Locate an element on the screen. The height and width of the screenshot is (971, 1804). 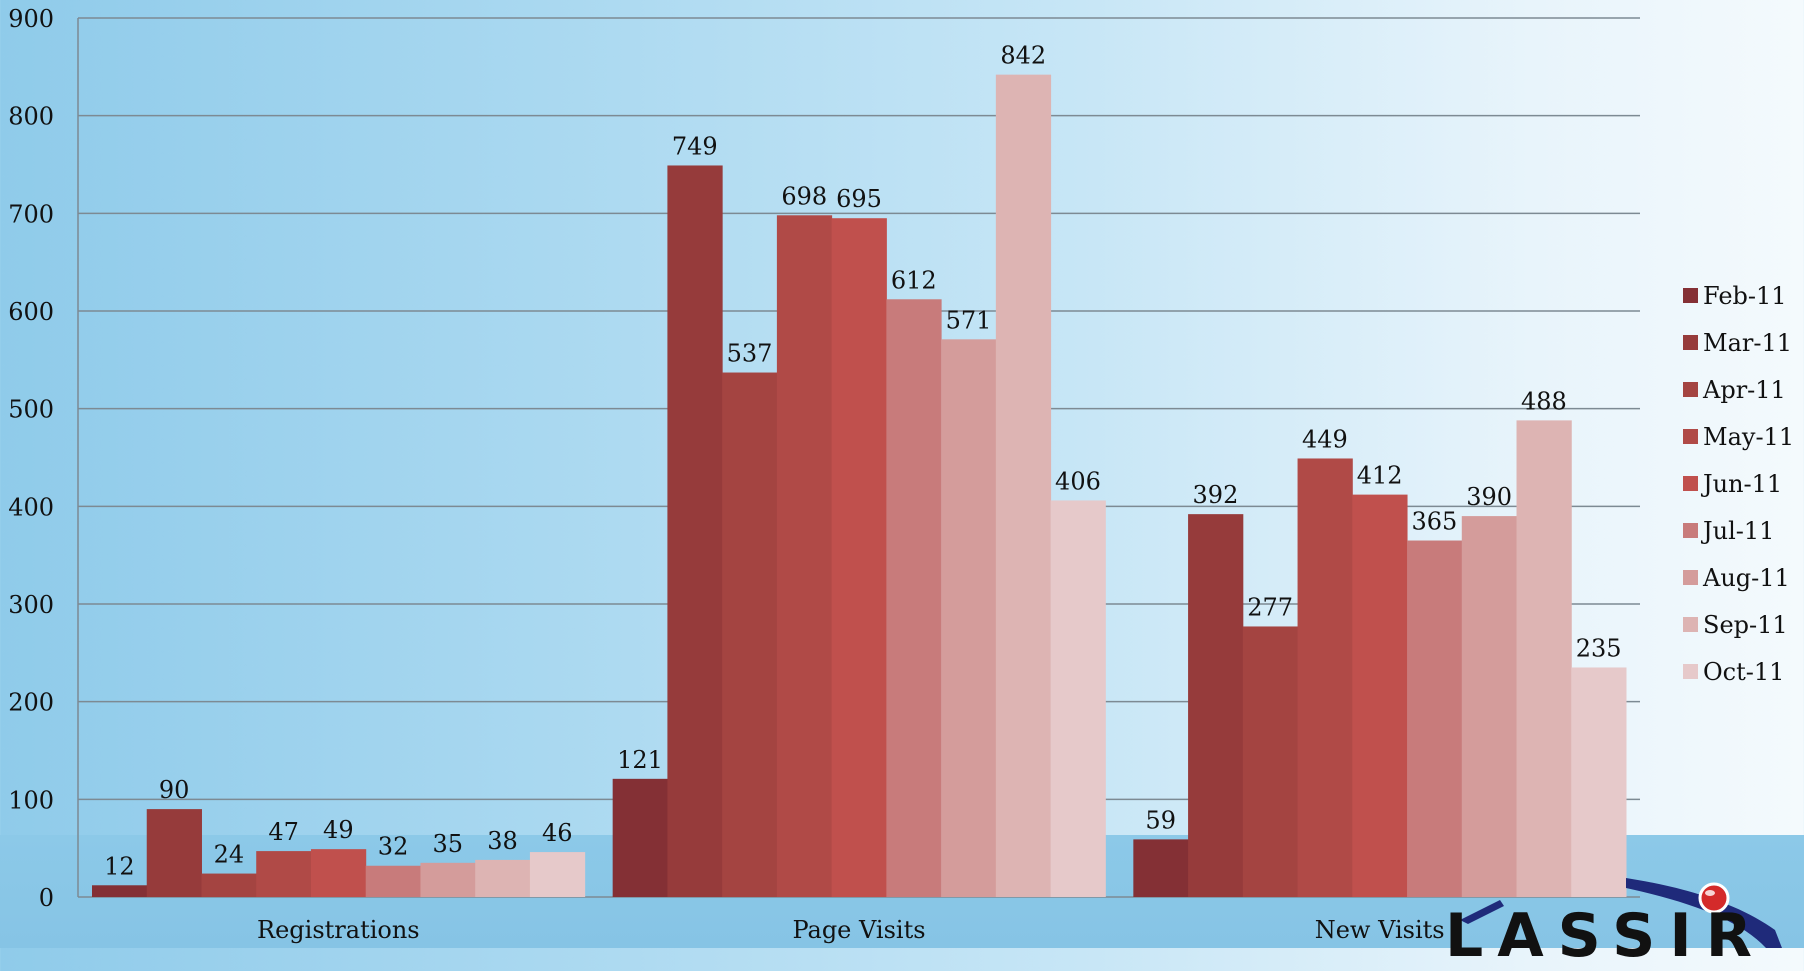
legend-item: Oct-11 is located at coordinates (1743, 671).